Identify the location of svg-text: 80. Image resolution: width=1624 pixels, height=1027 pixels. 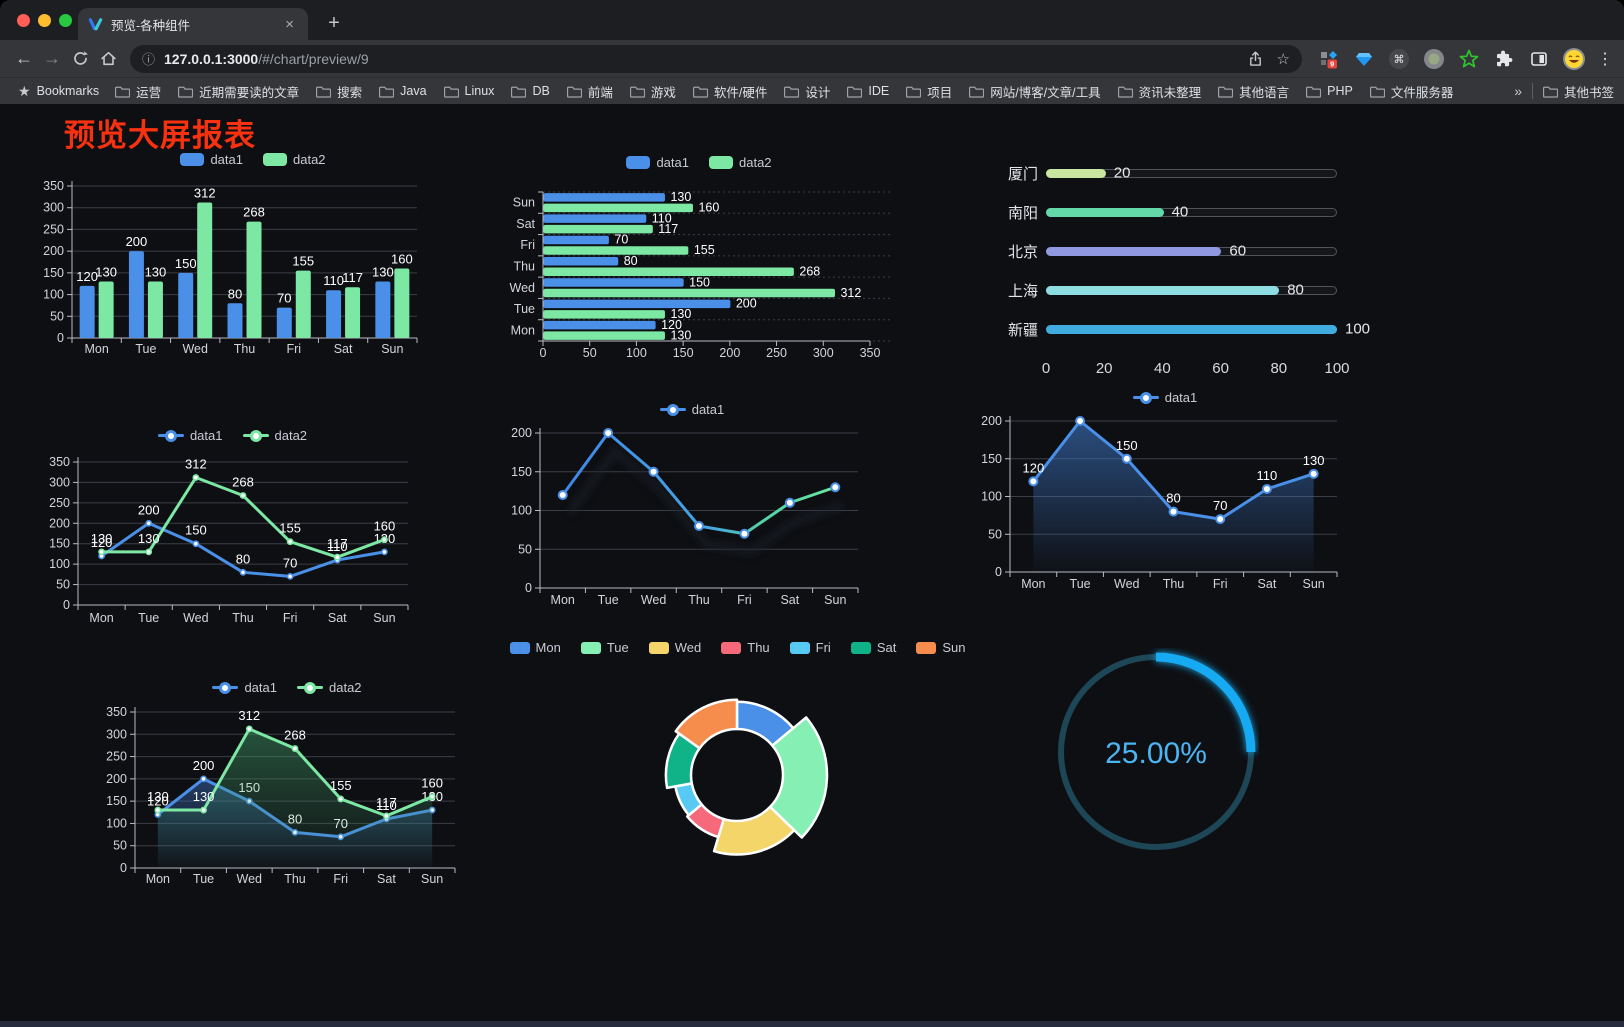
(235, 293).